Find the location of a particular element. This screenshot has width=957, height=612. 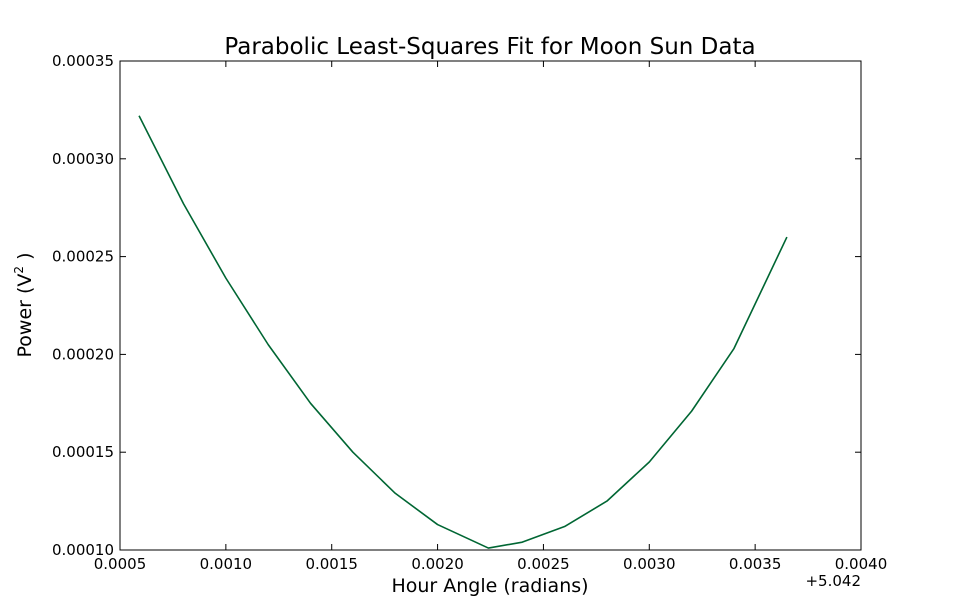

y-tick-label: 0.00035 is located at coordinates (83, 61).